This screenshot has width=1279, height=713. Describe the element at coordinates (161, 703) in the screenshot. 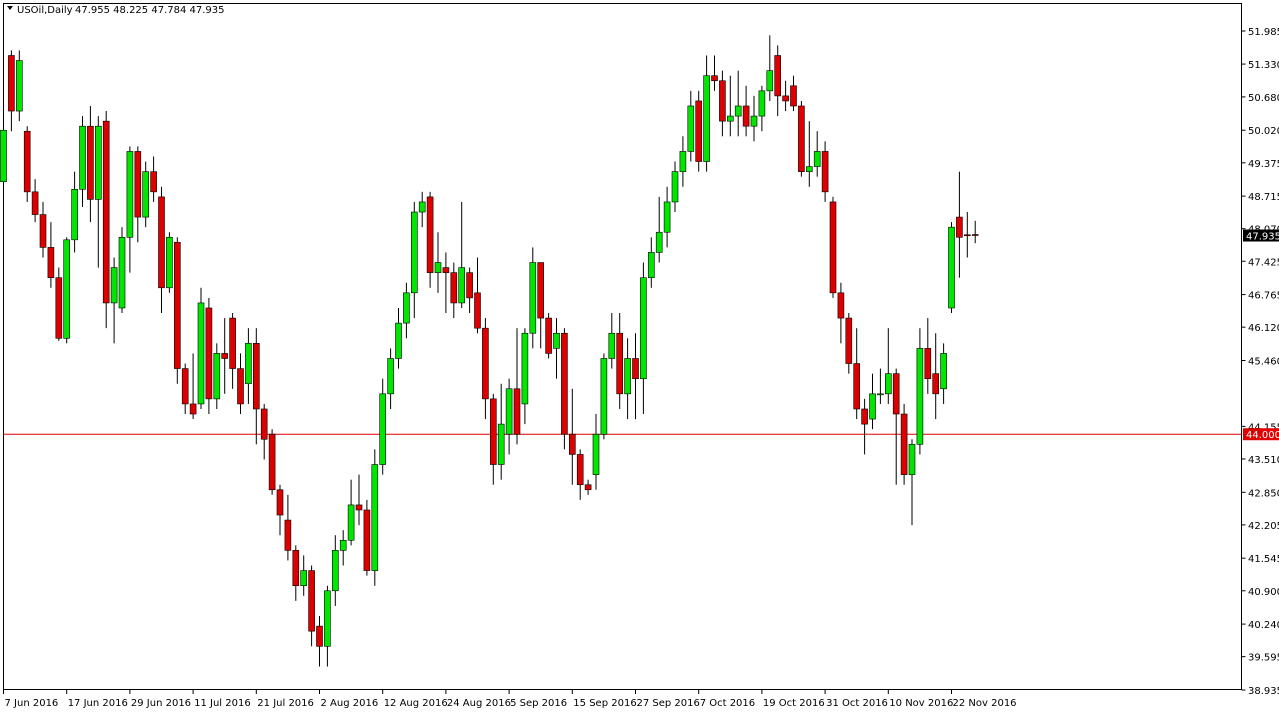

I see `x-tick-label: 29 Jun 2016` at that location.